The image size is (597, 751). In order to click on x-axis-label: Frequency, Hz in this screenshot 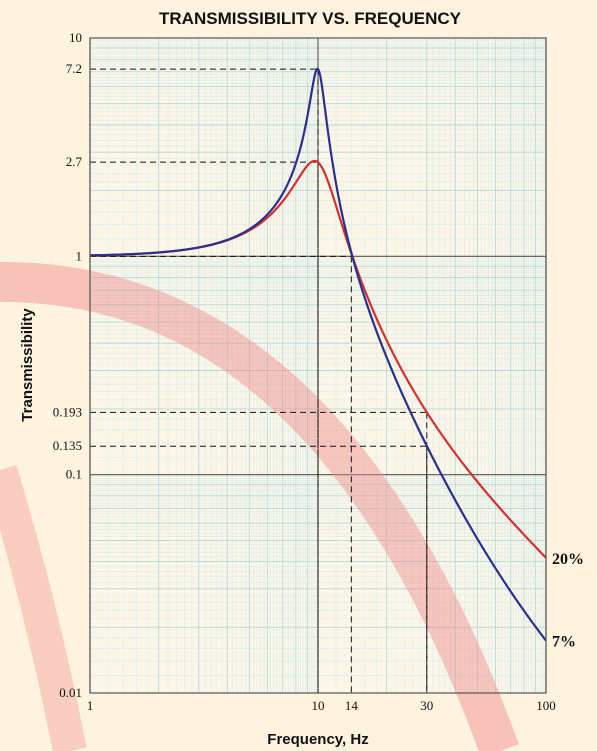, I will do `click(317, 739)`.